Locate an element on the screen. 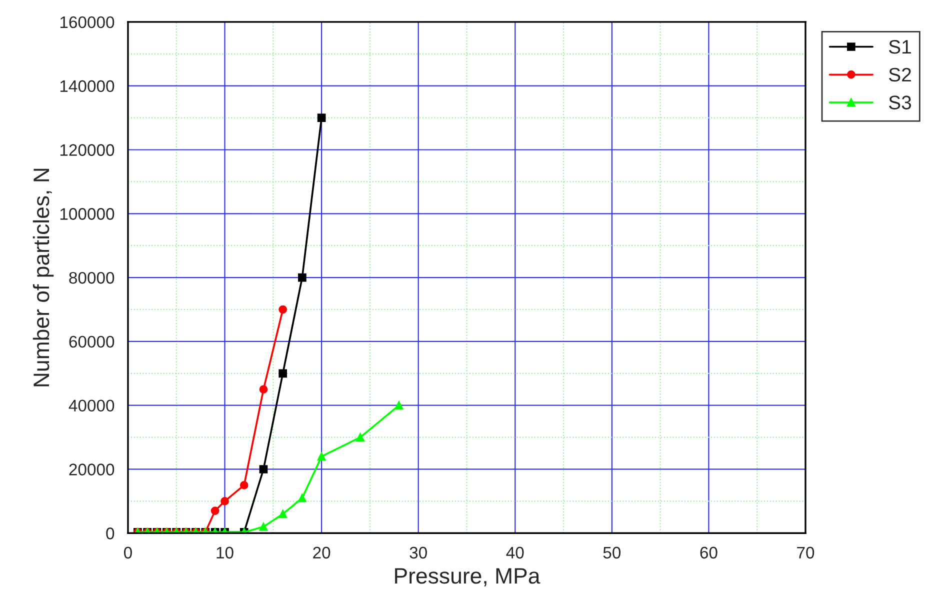  y-tick-label: 120000 is located at coordinates (87, 150).